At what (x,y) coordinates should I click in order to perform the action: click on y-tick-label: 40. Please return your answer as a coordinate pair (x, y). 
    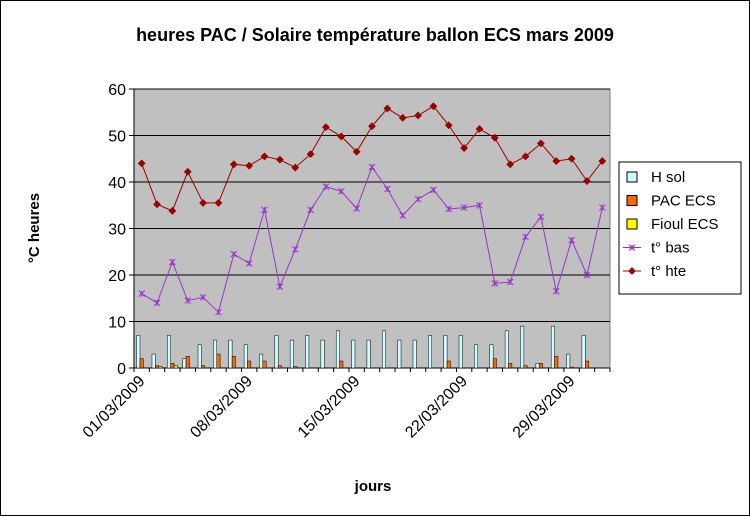
    Looking at the image, I should click on (117, 183).